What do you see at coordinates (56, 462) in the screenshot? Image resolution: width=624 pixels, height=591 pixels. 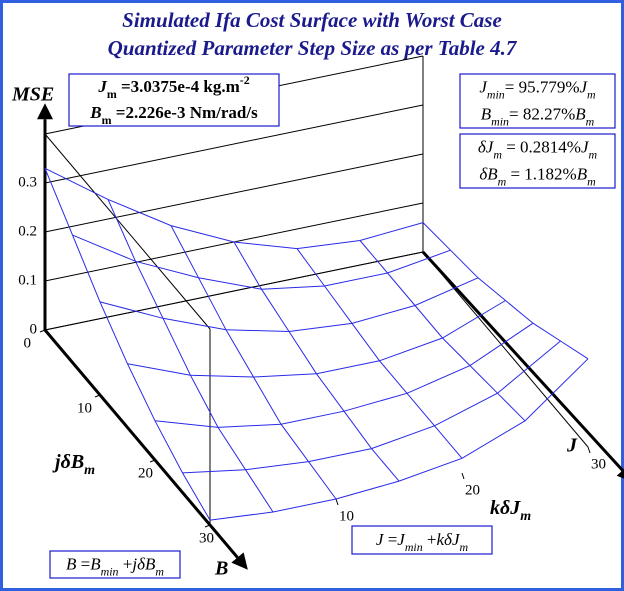 I see `text-part: j` at bounding box center [56, 462].